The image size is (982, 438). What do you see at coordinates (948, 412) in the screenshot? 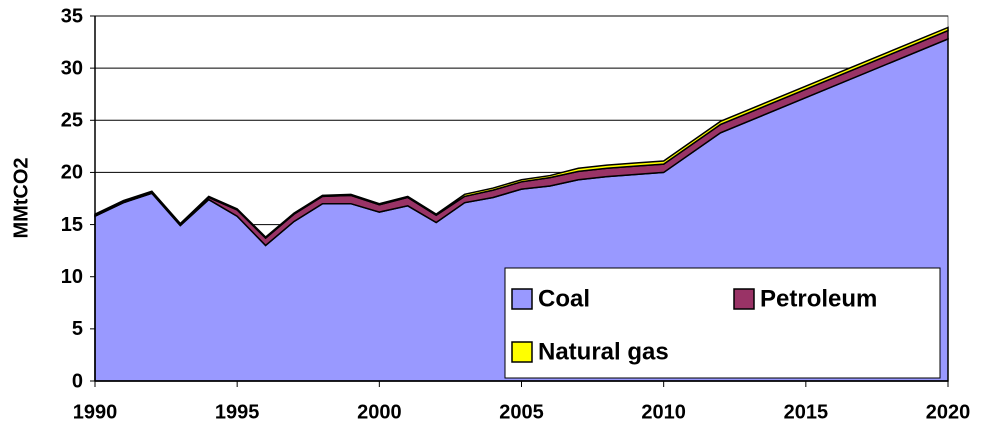
I see `x-tick-label: 2020` at bounding box center [948, 412].